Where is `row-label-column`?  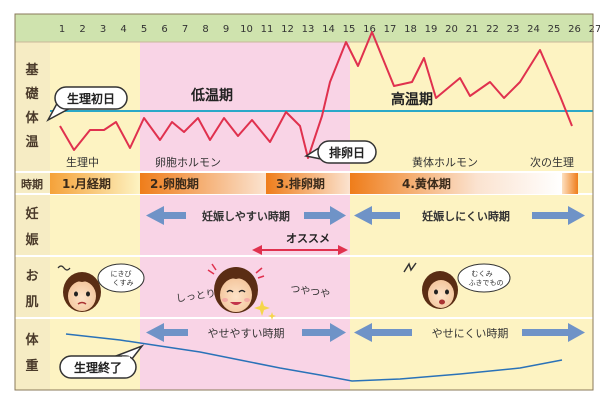
row-label-column is located at coordinates (32, 216).